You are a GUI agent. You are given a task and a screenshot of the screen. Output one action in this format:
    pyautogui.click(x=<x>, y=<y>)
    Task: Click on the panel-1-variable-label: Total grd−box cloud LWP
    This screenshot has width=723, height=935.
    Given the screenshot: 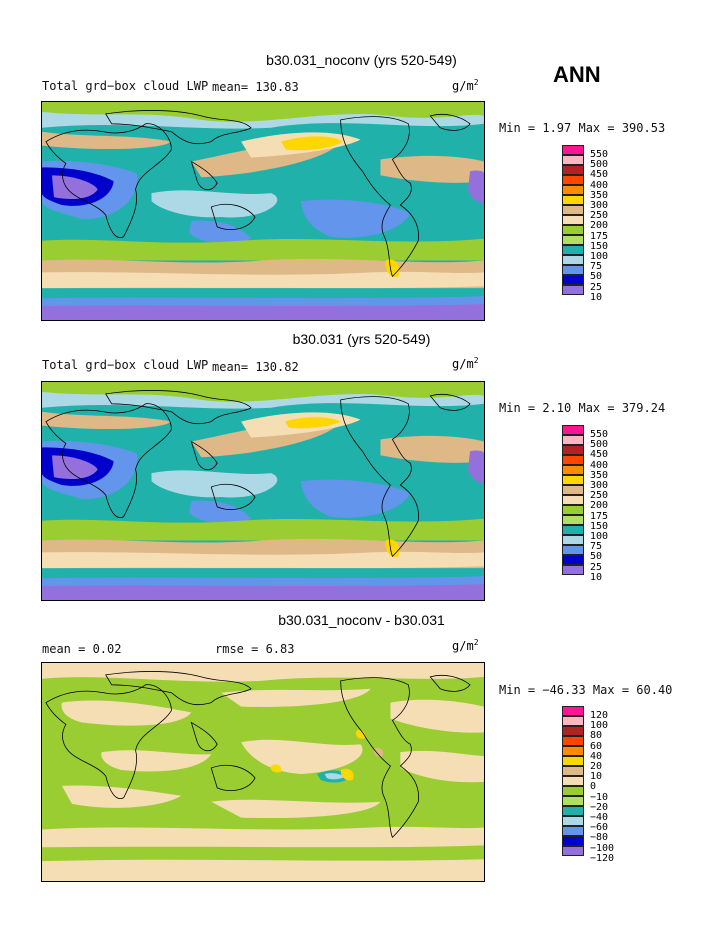 What is the action you would take?
    pyautogui.click(x=125, y=86)
    